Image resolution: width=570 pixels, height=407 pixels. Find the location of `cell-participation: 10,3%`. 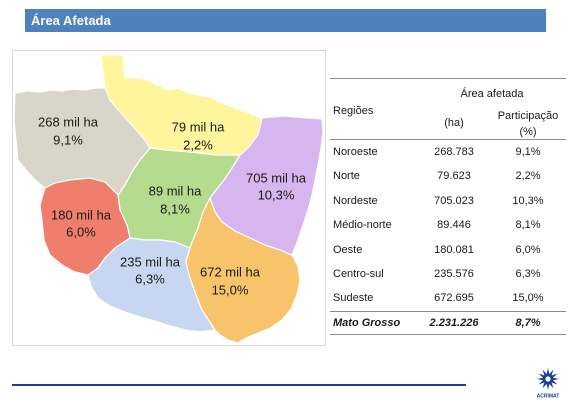

cell-participation: 10,3% is located at coordinates (528, 200).